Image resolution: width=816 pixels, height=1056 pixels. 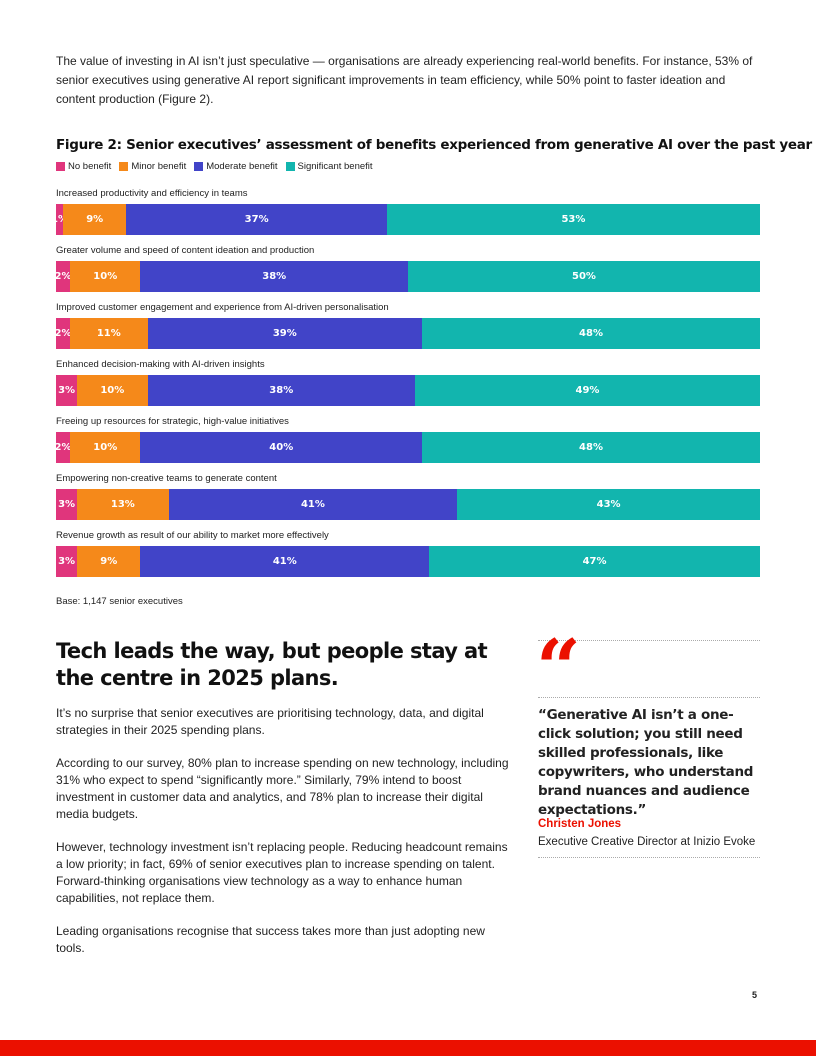 I want to click on data-label: 53%, so click(x=573, y=219).